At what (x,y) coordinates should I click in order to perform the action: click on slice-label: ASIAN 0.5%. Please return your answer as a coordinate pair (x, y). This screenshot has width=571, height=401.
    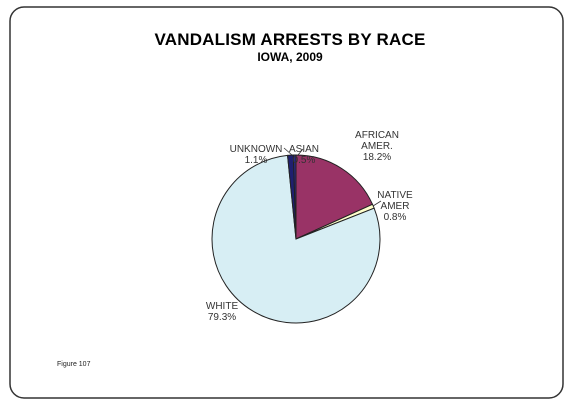
    Looking at the image, I should click on (304, 155).